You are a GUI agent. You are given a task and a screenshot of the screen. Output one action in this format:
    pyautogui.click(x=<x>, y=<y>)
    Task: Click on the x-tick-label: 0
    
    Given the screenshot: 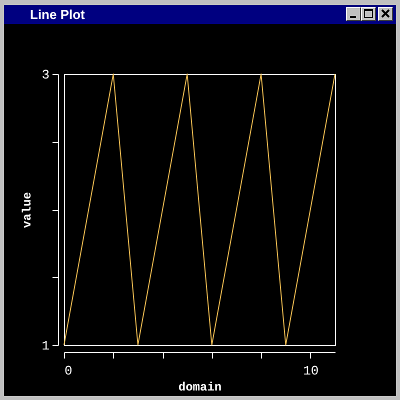 What is the action you would take?
    pyautogui.click(x=68, y=371)
    